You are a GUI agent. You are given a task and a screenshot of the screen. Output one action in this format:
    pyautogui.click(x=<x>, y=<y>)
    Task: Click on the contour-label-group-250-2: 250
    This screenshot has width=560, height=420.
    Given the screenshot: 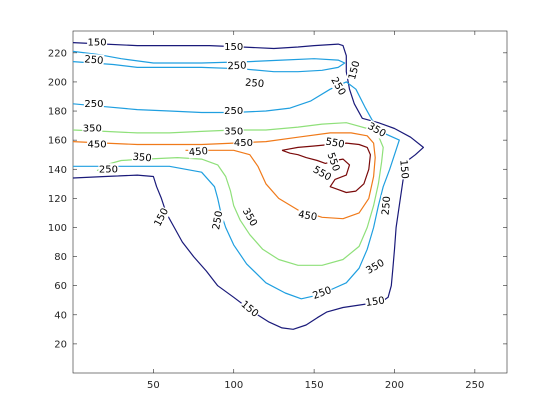 What is the action you would take?
    pyautogui.click(x=255, y=83)
    